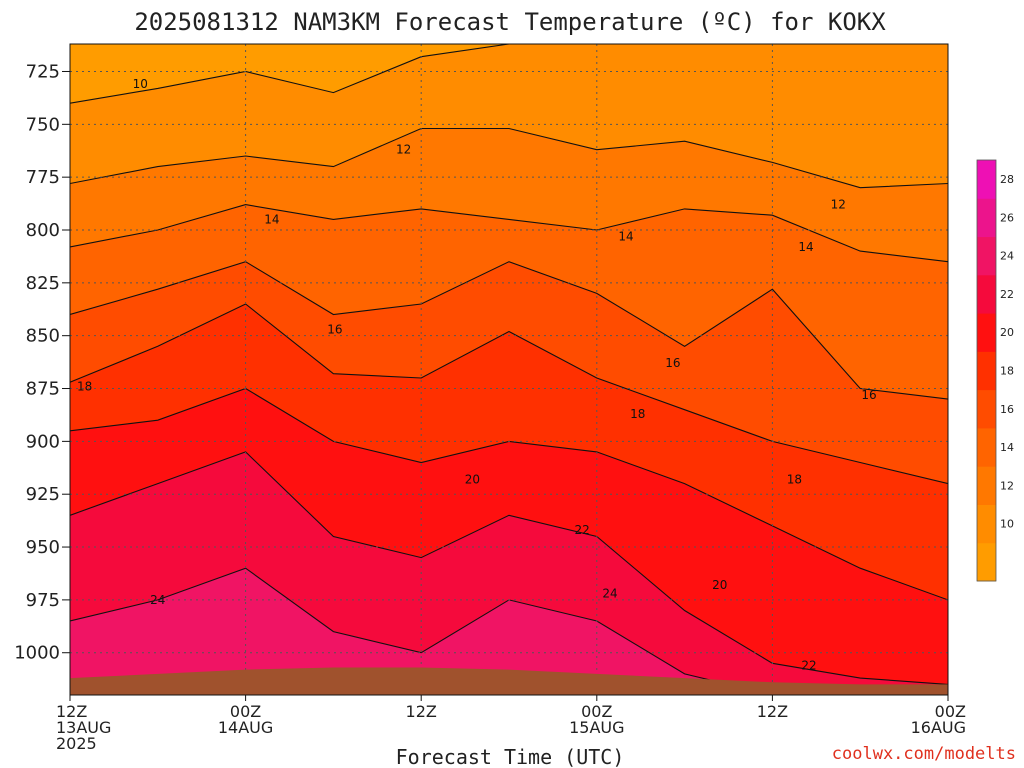  Describe the element at coordinates (1007, 332) in the screenshot. I see `colorbar-label-20: 20` at that location.